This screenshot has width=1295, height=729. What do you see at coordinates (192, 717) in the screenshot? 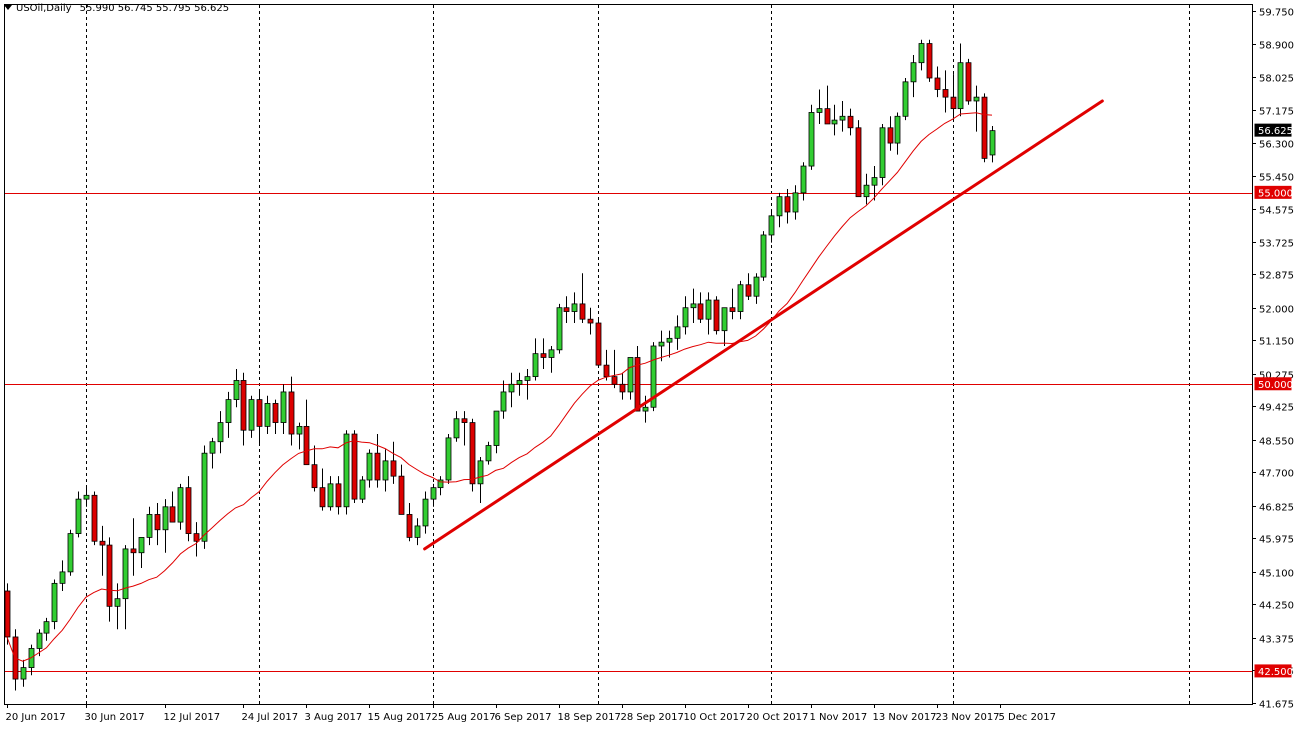
I see `x-tick-label: 12 Jul 2017` at bounding box center [192, 717].